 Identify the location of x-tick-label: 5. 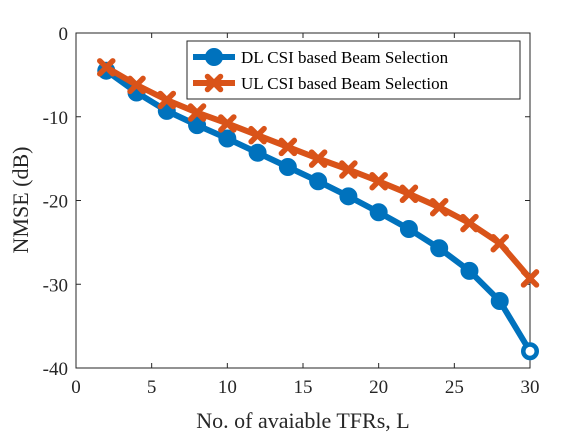
(152, 387).